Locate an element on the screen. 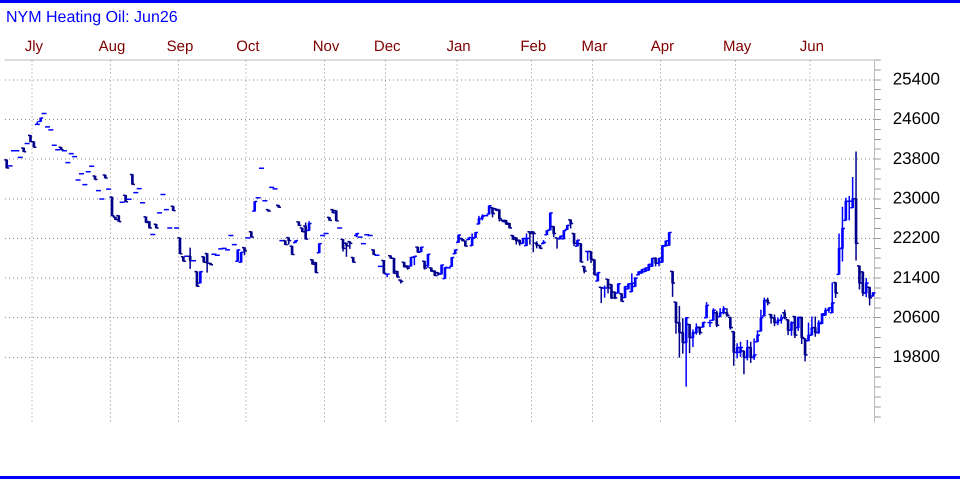  y-tick-label: 23000 is located at coordinates (916, 198).